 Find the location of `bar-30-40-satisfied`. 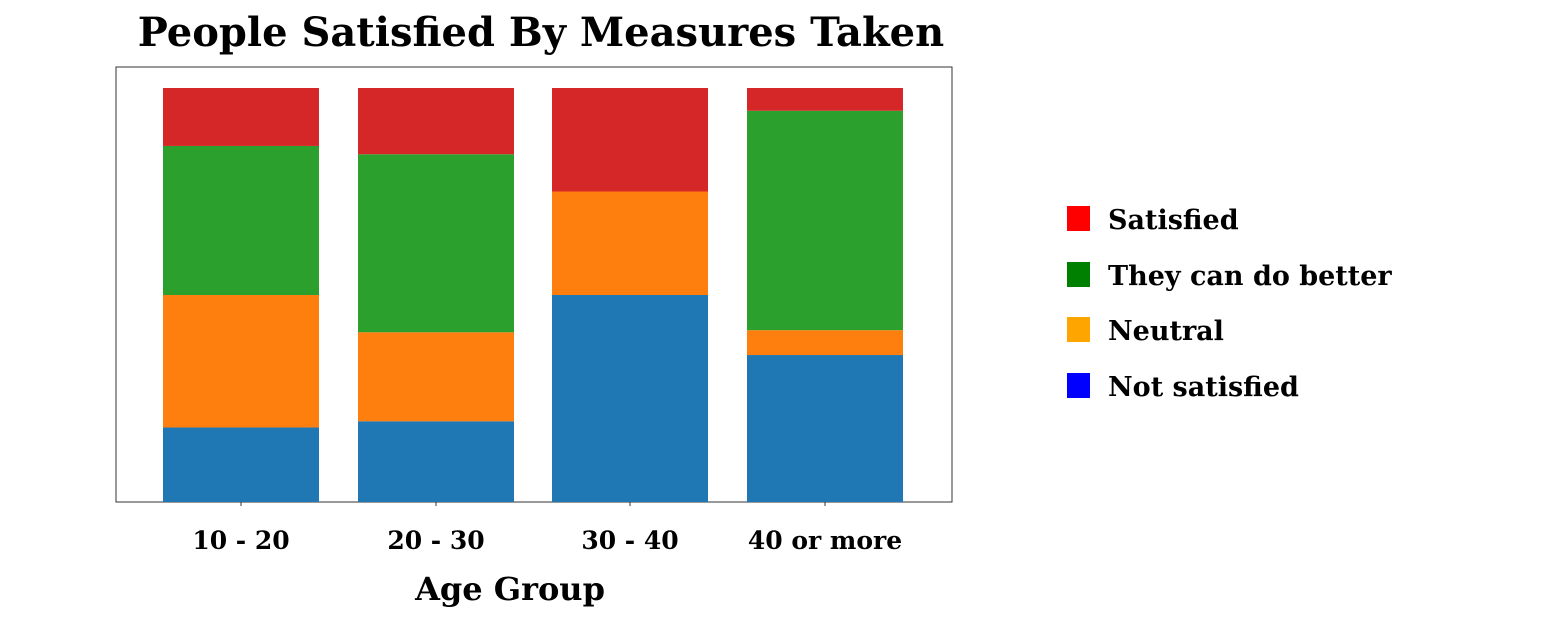

bar-30-40-satisfied is located at coordinates (630, 140).